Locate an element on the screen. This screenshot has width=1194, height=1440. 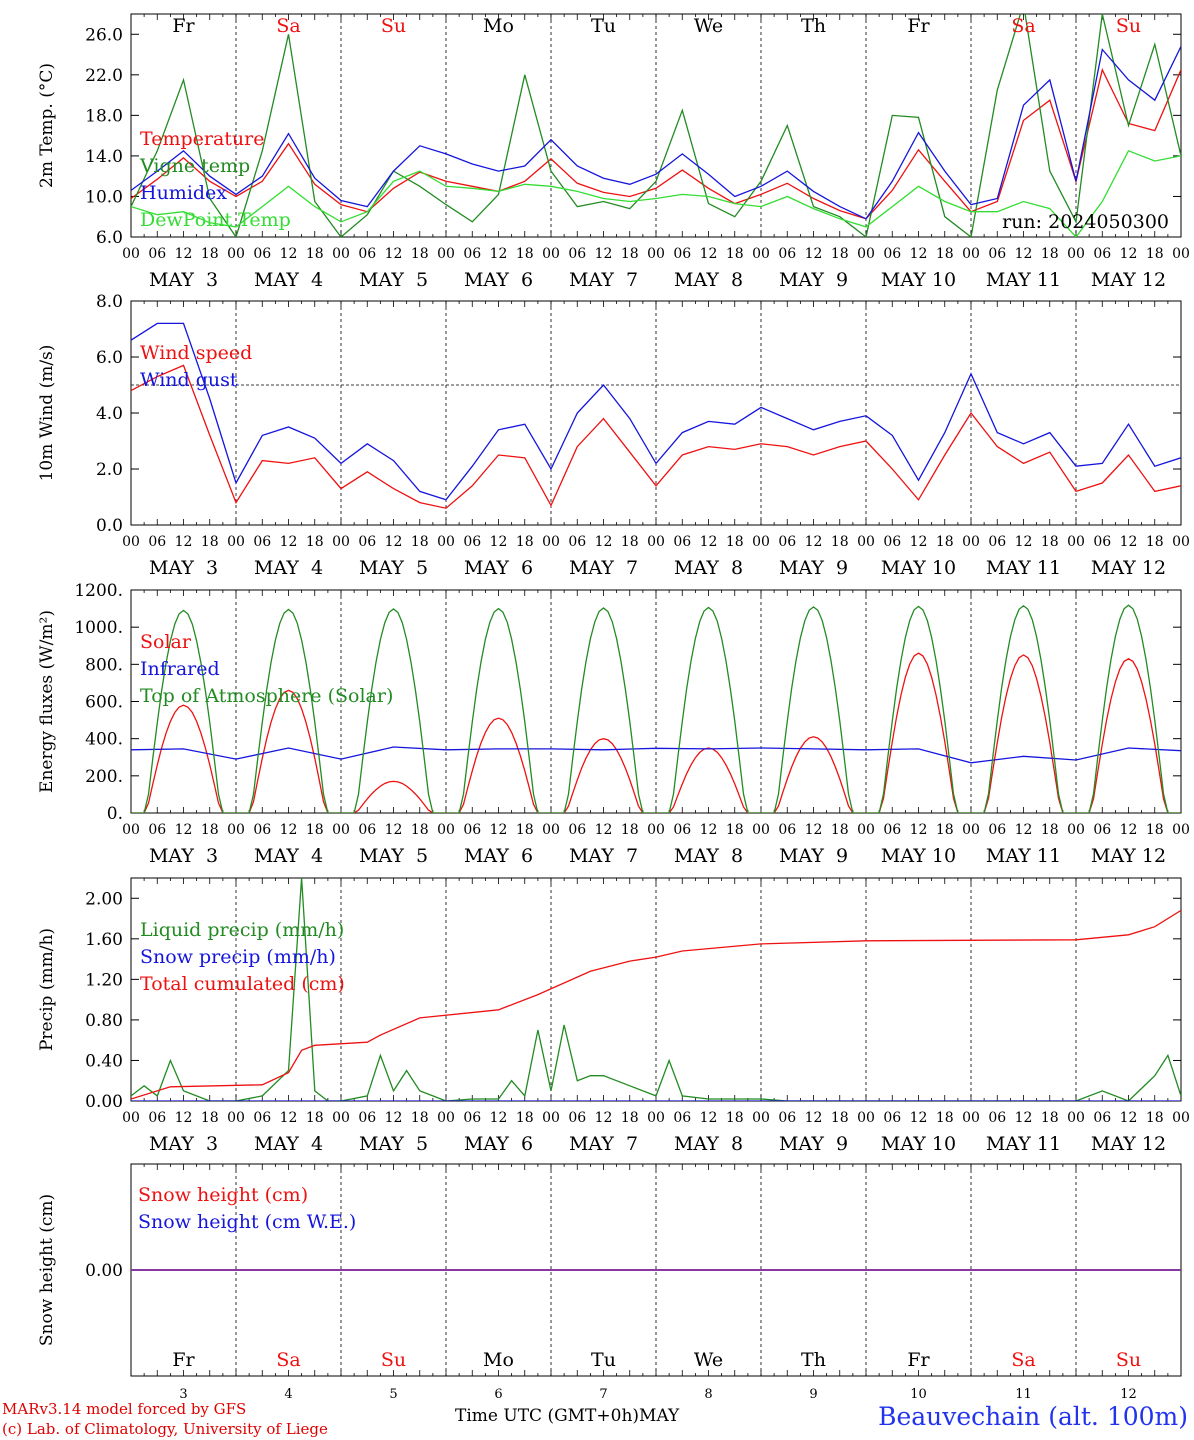
legend-entry: Snow height (cm W.E.) is located at coordinates (247, 1222).